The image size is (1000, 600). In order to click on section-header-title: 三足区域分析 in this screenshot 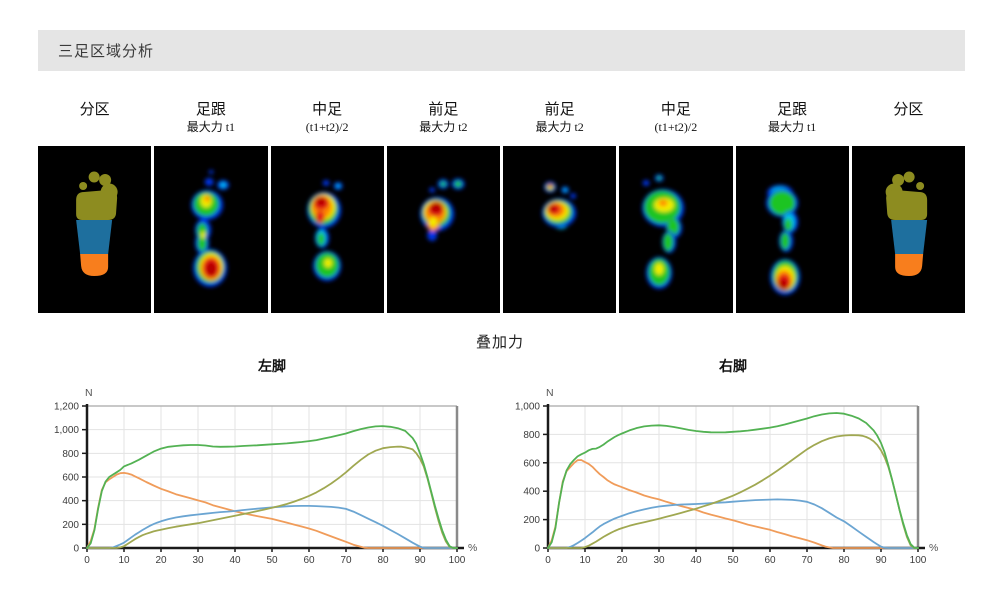, I will do `click(106, 52)`.